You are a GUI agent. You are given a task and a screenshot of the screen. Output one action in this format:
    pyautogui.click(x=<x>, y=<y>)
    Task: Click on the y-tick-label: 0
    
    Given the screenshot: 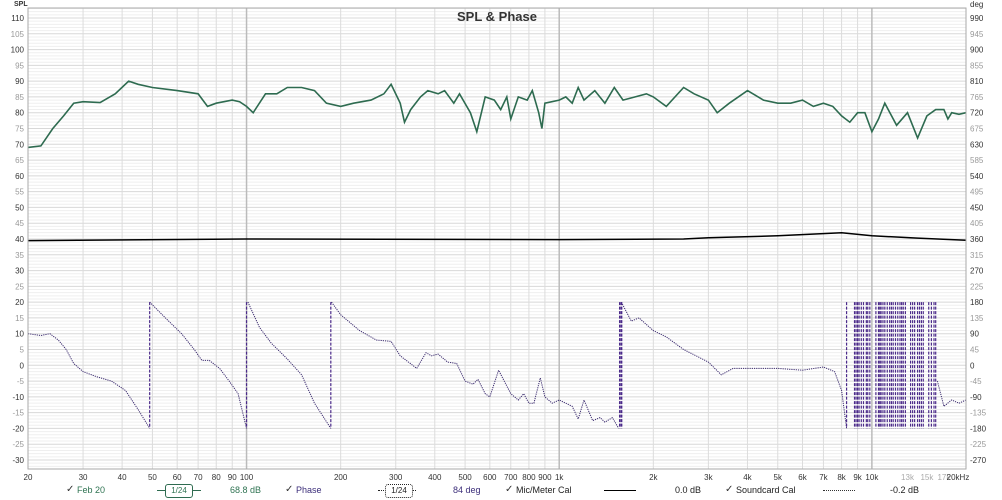 What is the action you would take?
    pyautogui.click(x=22, y=365)
    